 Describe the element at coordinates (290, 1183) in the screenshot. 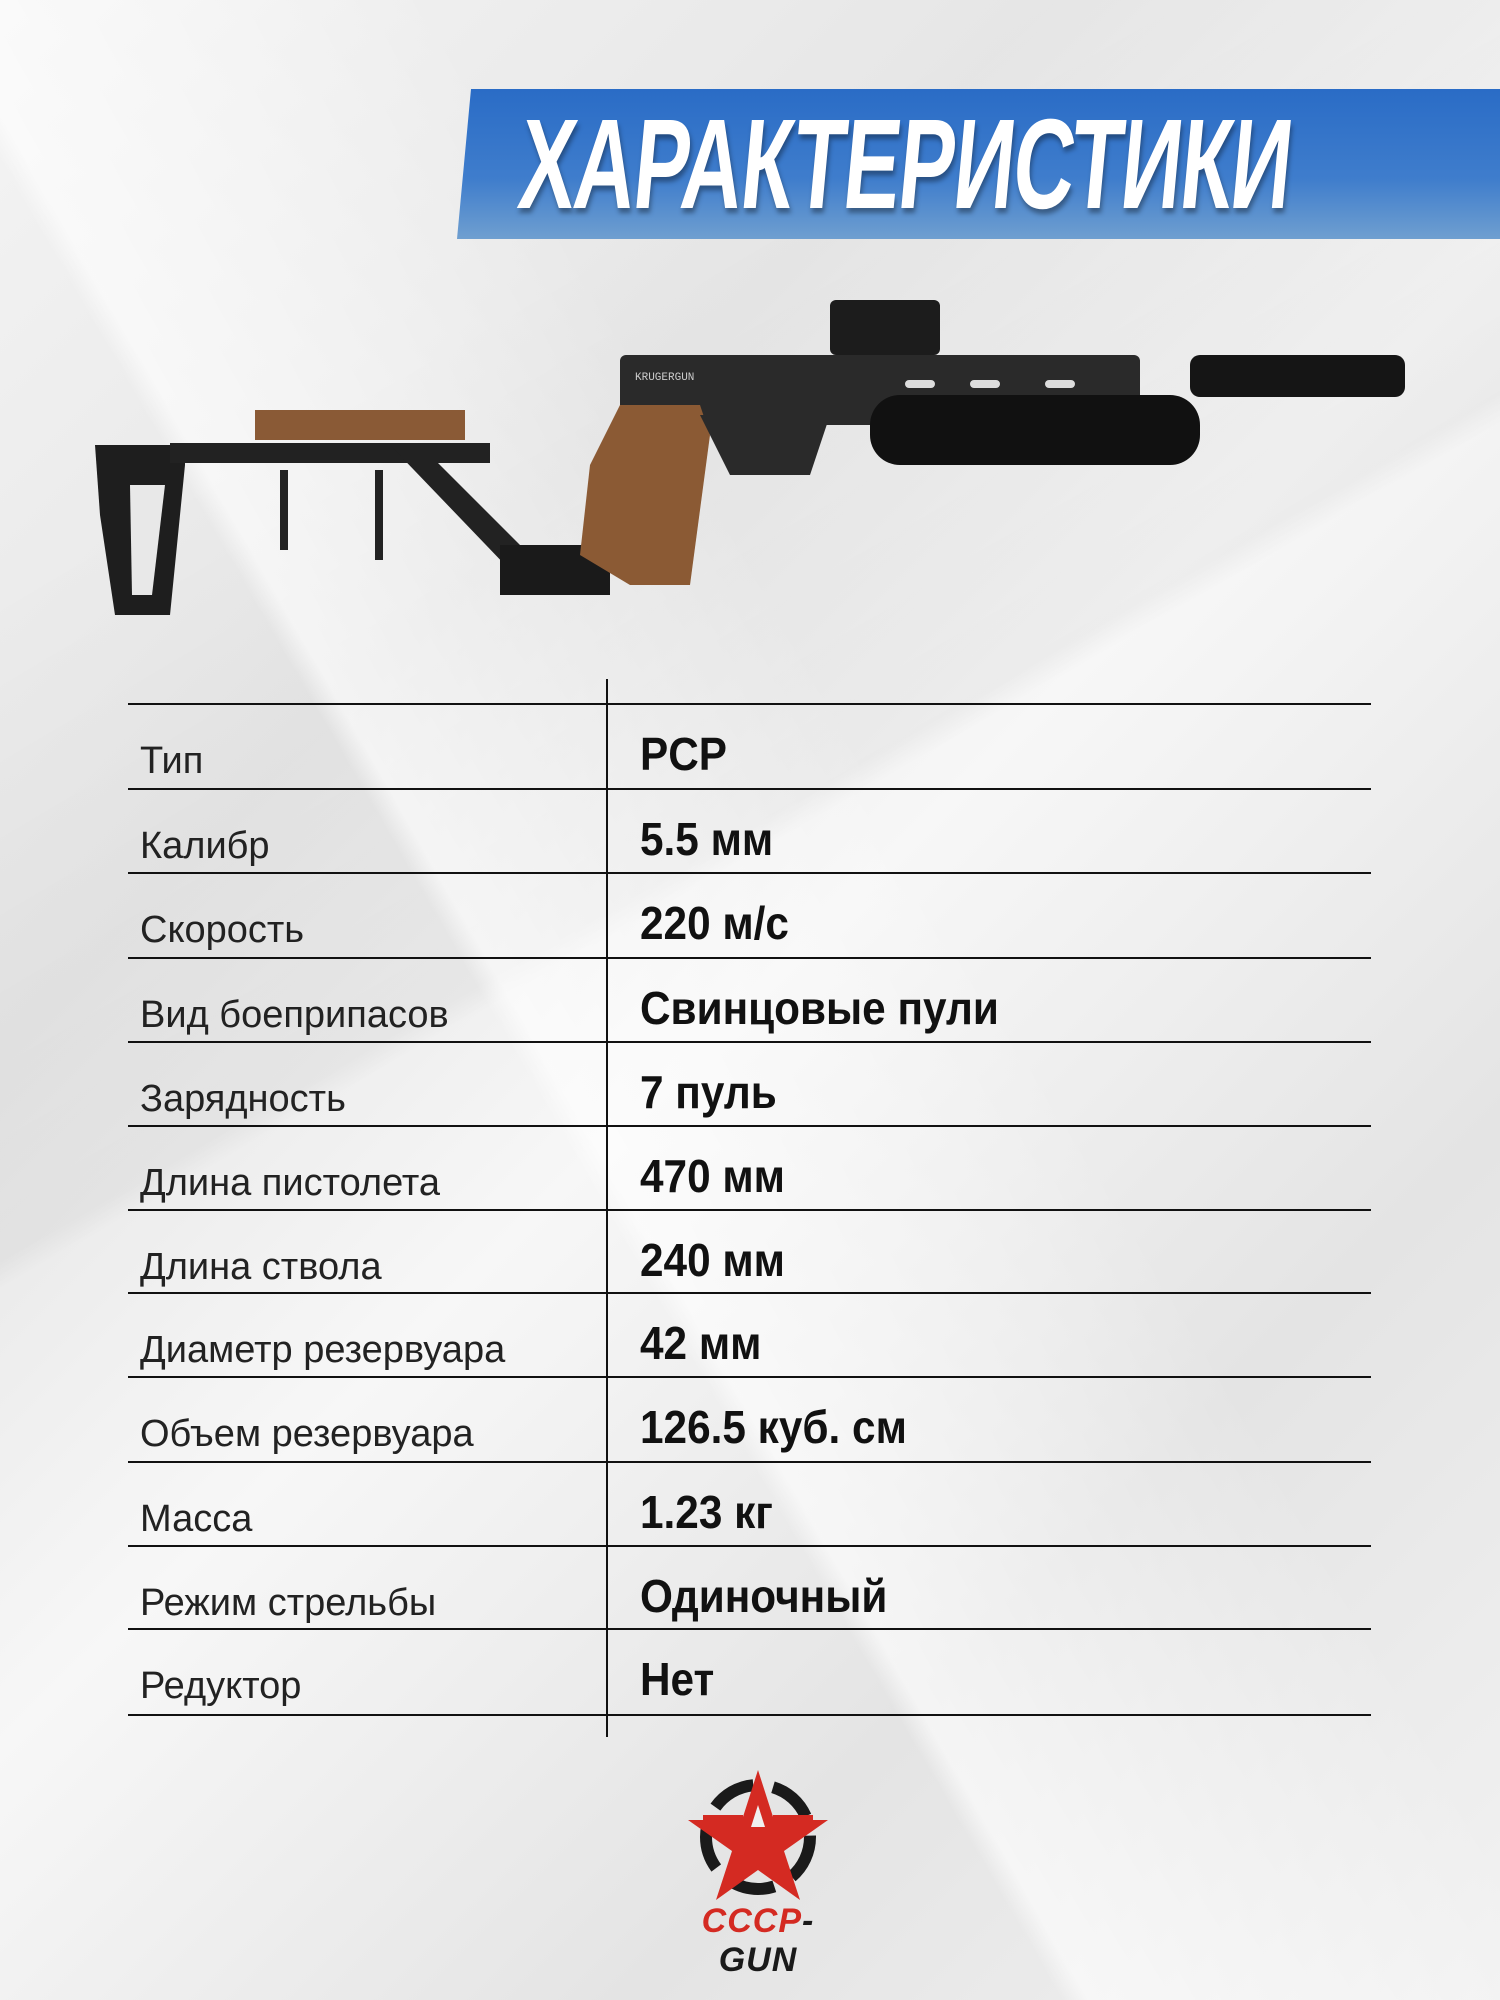

I see `spec-label: Длина пистолета` at that location.